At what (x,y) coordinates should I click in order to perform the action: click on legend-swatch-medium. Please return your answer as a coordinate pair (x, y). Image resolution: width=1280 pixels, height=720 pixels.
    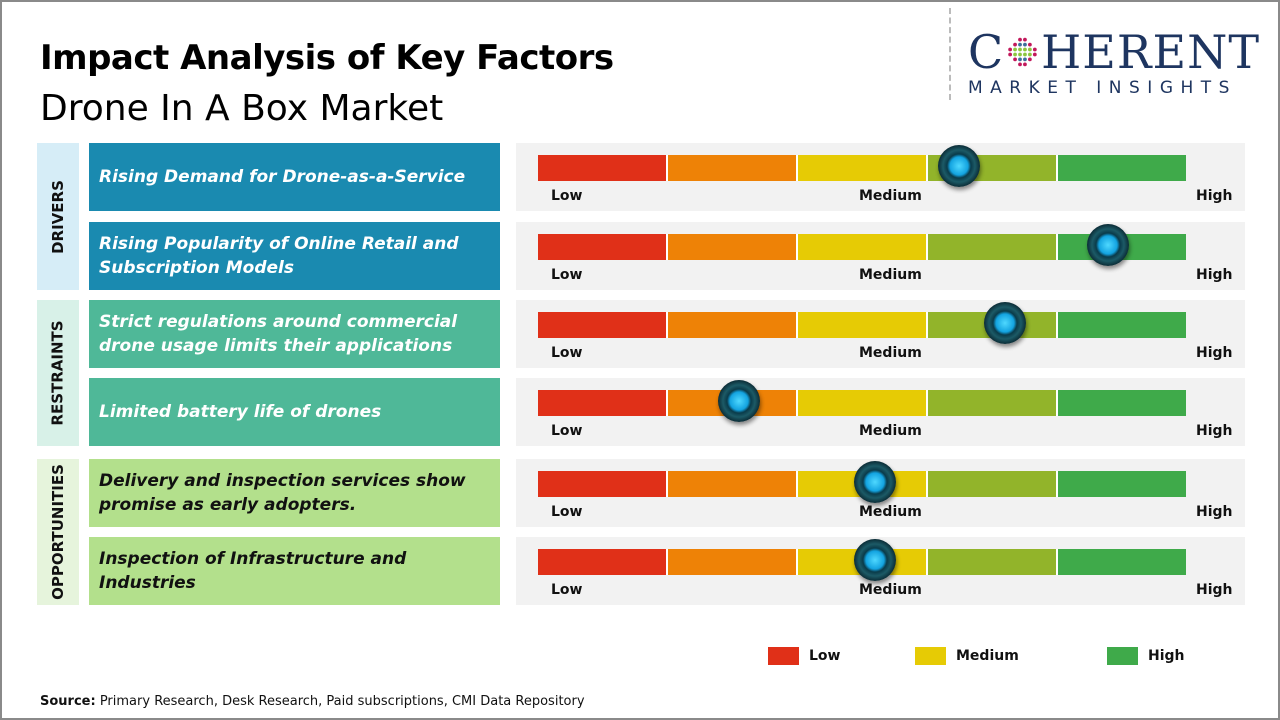
    Looking at the image, I should click on (930, 656).